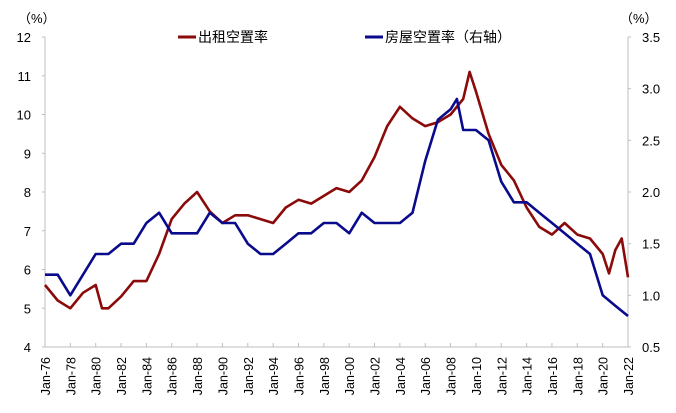 This screenshot has width=676, height=413. What do you see at coordinates (27, 153) in the screenshot?
I see `left-tick-label: 9` at bounding box center [27, 153].